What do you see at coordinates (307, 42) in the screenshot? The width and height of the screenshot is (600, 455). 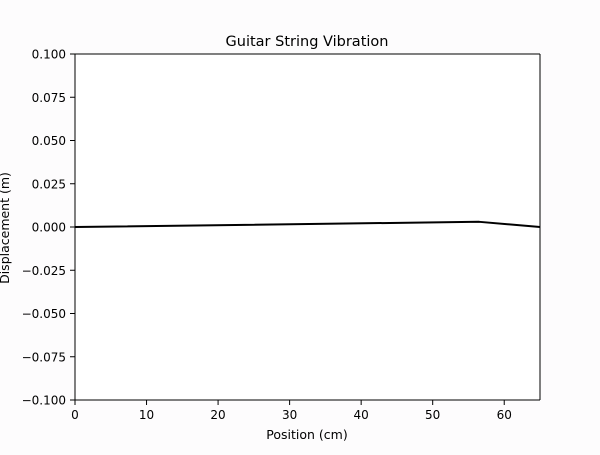 I see `chart-title: Guitar String Vibration` at bounding box center [307, 42].